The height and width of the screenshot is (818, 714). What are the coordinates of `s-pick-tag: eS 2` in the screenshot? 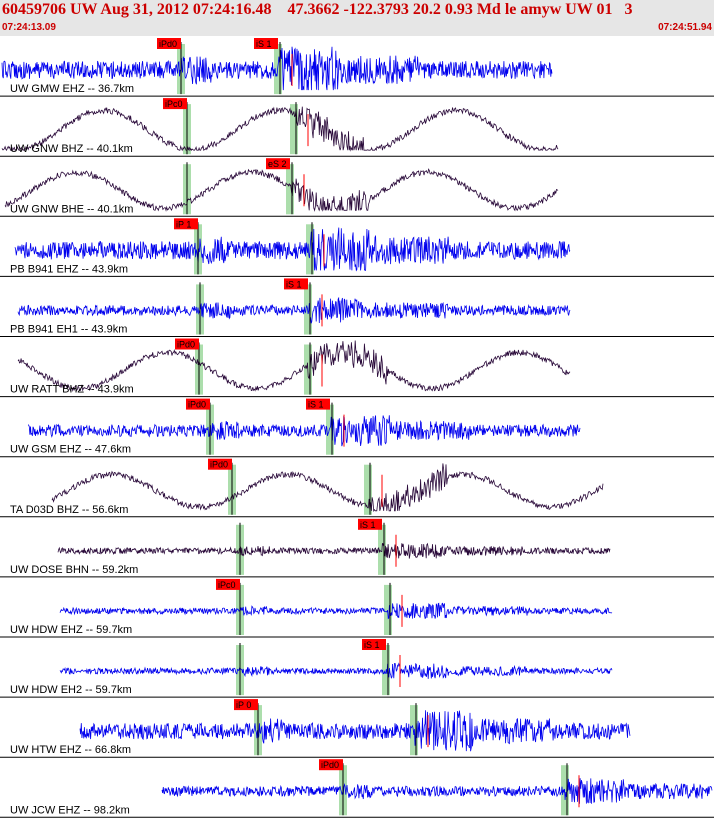 It's located at (277, 164).